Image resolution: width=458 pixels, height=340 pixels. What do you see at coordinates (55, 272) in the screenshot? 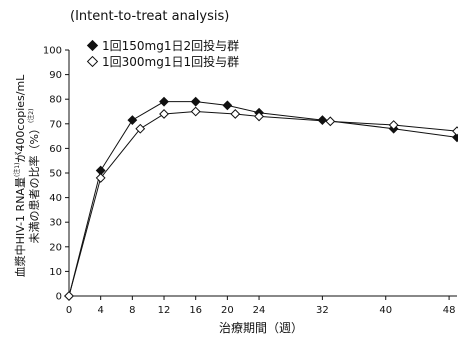
I see `y-tick-label-10: 10` at bounding box center [55, 272].